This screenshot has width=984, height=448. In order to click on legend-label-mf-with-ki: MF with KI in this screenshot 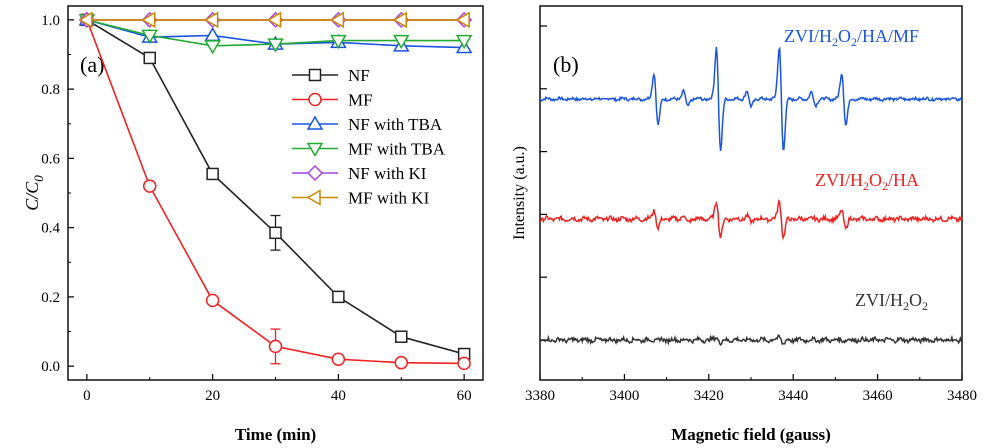, I will do `click(389, 198)`.